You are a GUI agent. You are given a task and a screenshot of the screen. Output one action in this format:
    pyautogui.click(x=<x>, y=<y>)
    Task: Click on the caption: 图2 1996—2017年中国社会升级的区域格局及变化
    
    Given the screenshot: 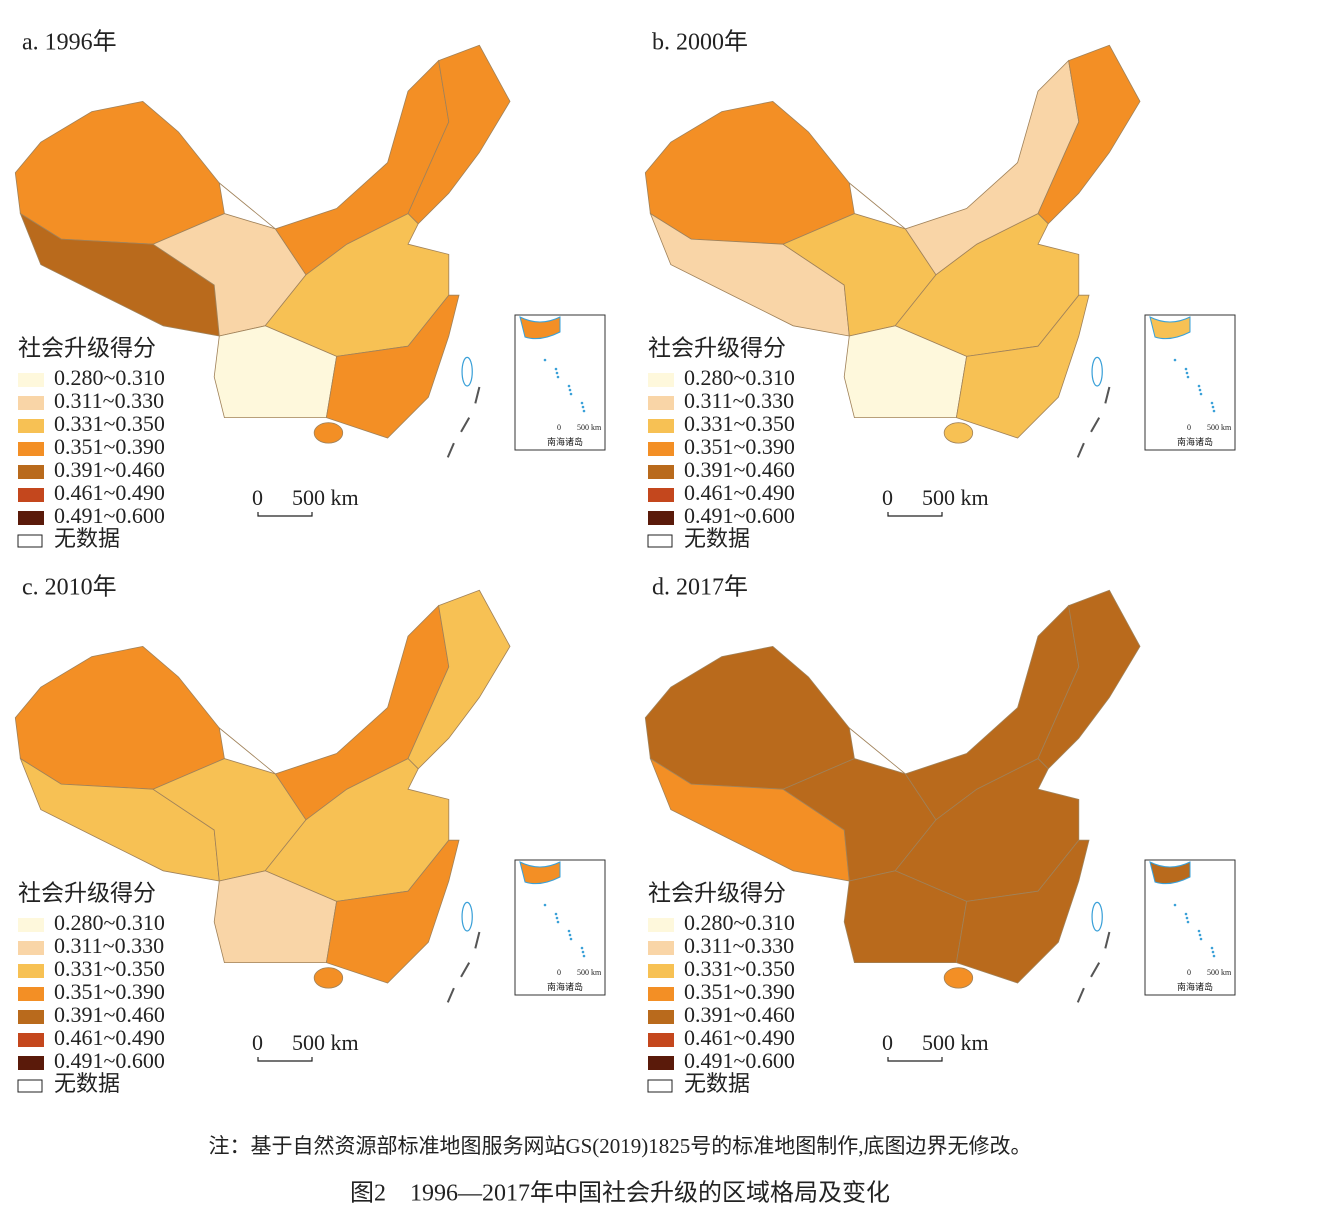 What is the action you would take?
    pyautogui.click(x=620, y=1193)
    